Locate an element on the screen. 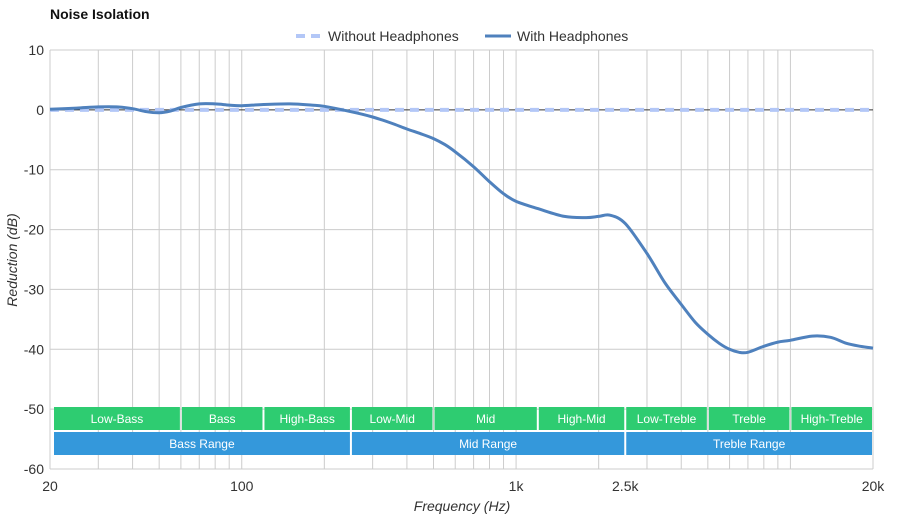 The height and width of the screenshot is (520, 900). band-bass-range-label: Bass Range is located at coordinates (202, 444).